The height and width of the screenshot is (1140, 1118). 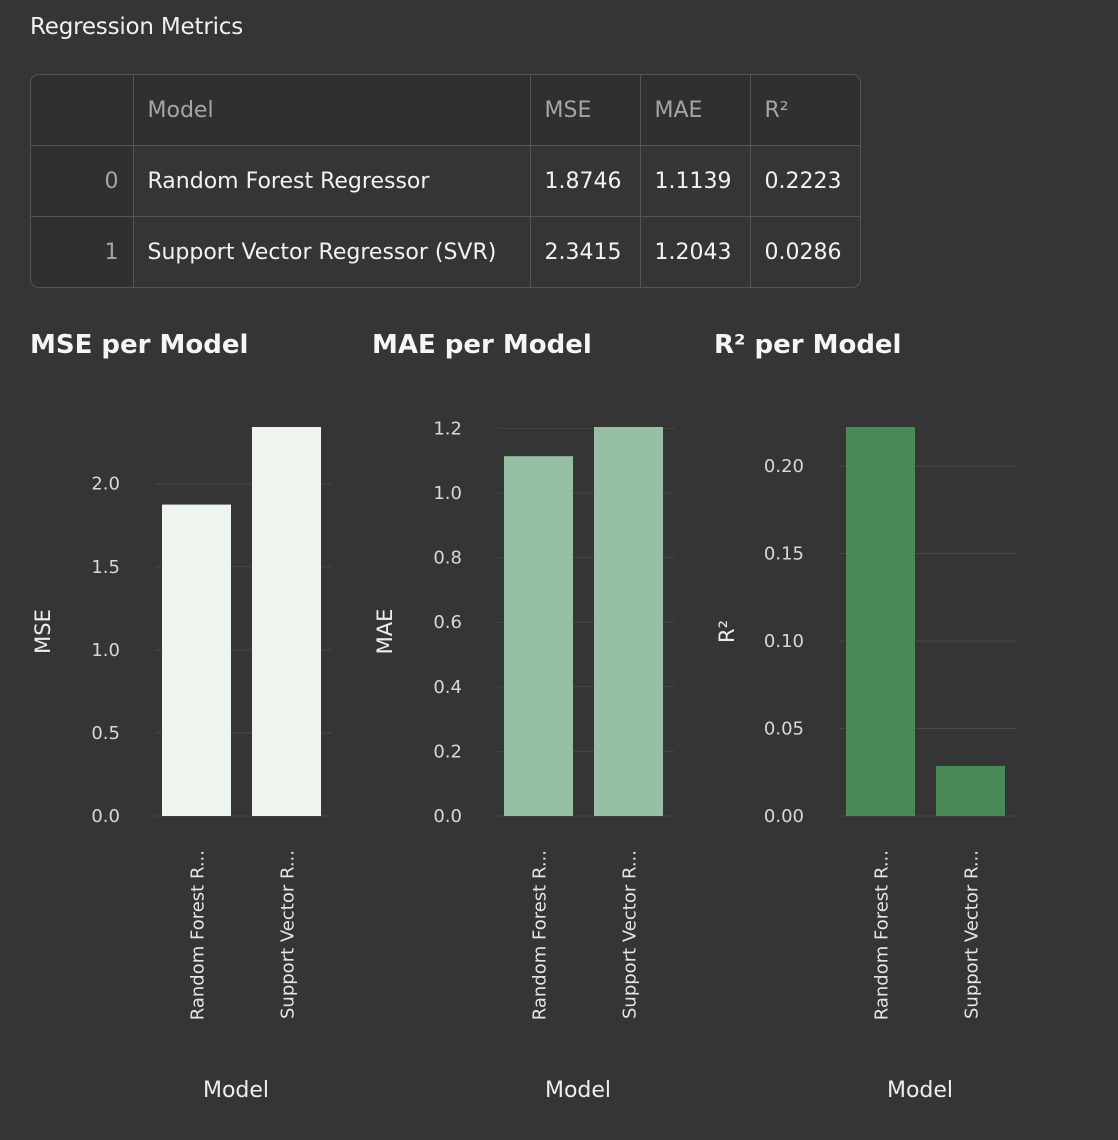 What do you see at coordinates (447, 622) in the screenshot?
I see `mae-y-tick-label: 0.6` at bounding box center [447, 622].